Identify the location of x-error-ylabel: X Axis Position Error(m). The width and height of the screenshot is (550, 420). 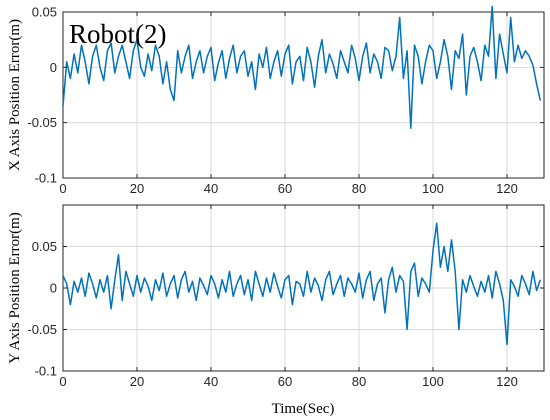
(15, 95).